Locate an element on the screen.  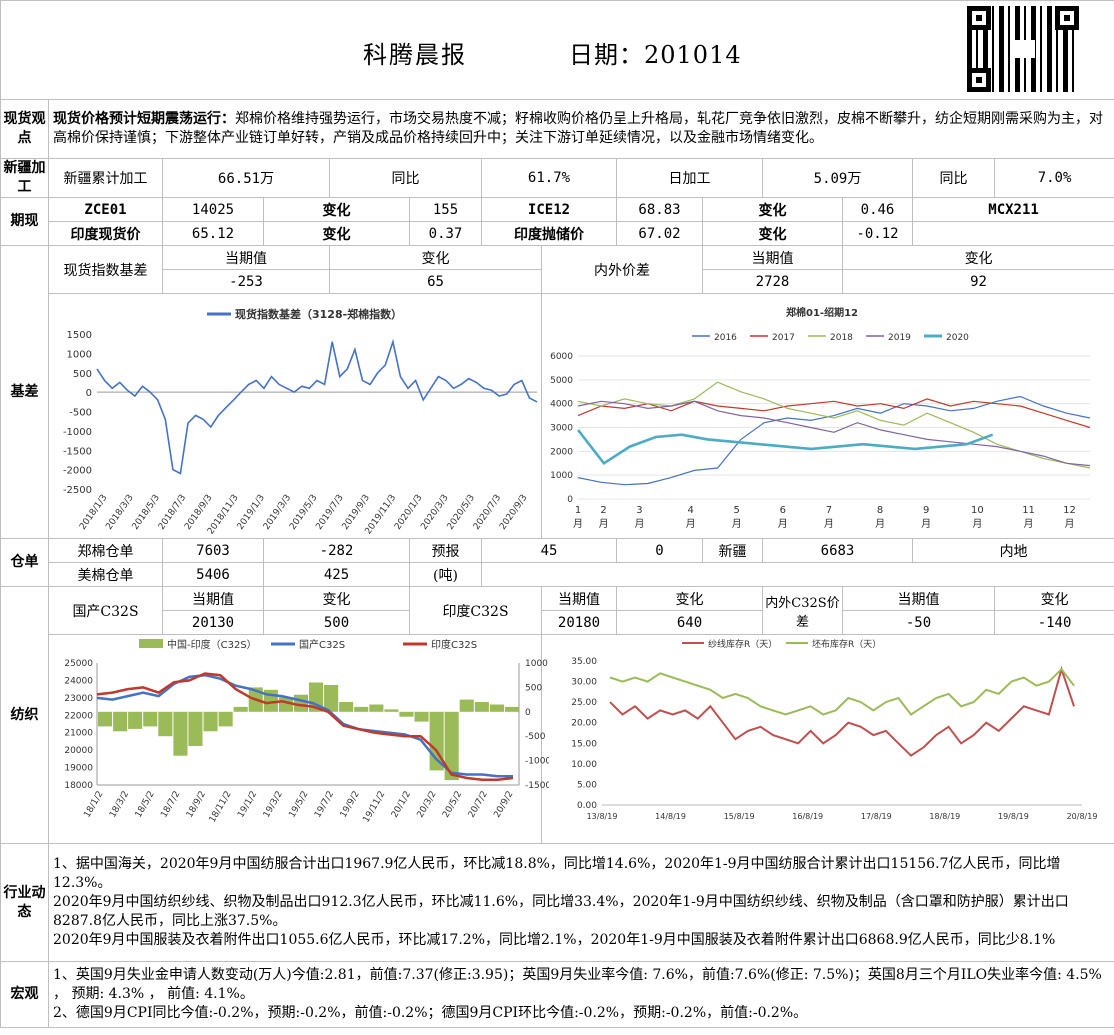
x-tick-label: 19/7/2 is located at coordinates (324, 805).